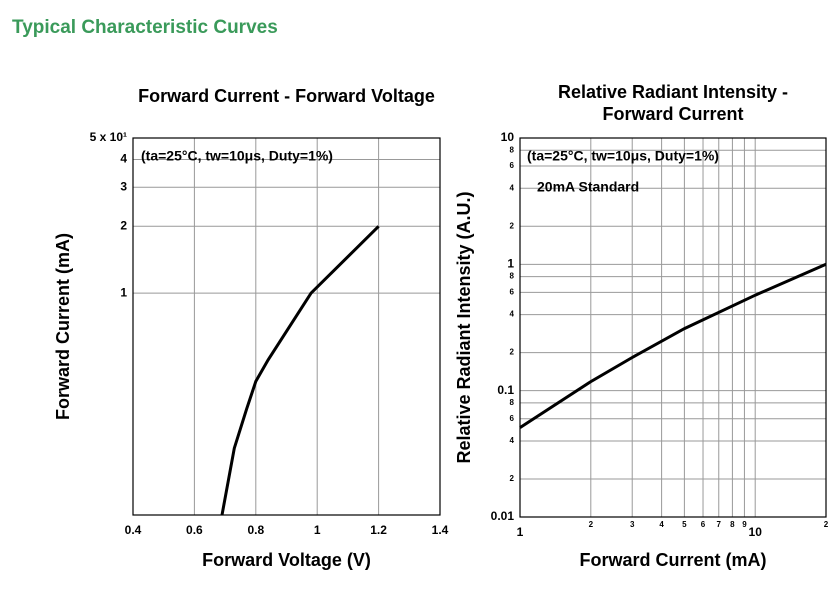 The image size is (837, 603). I want to click on x-tick-label: 5, so click(684, 524).